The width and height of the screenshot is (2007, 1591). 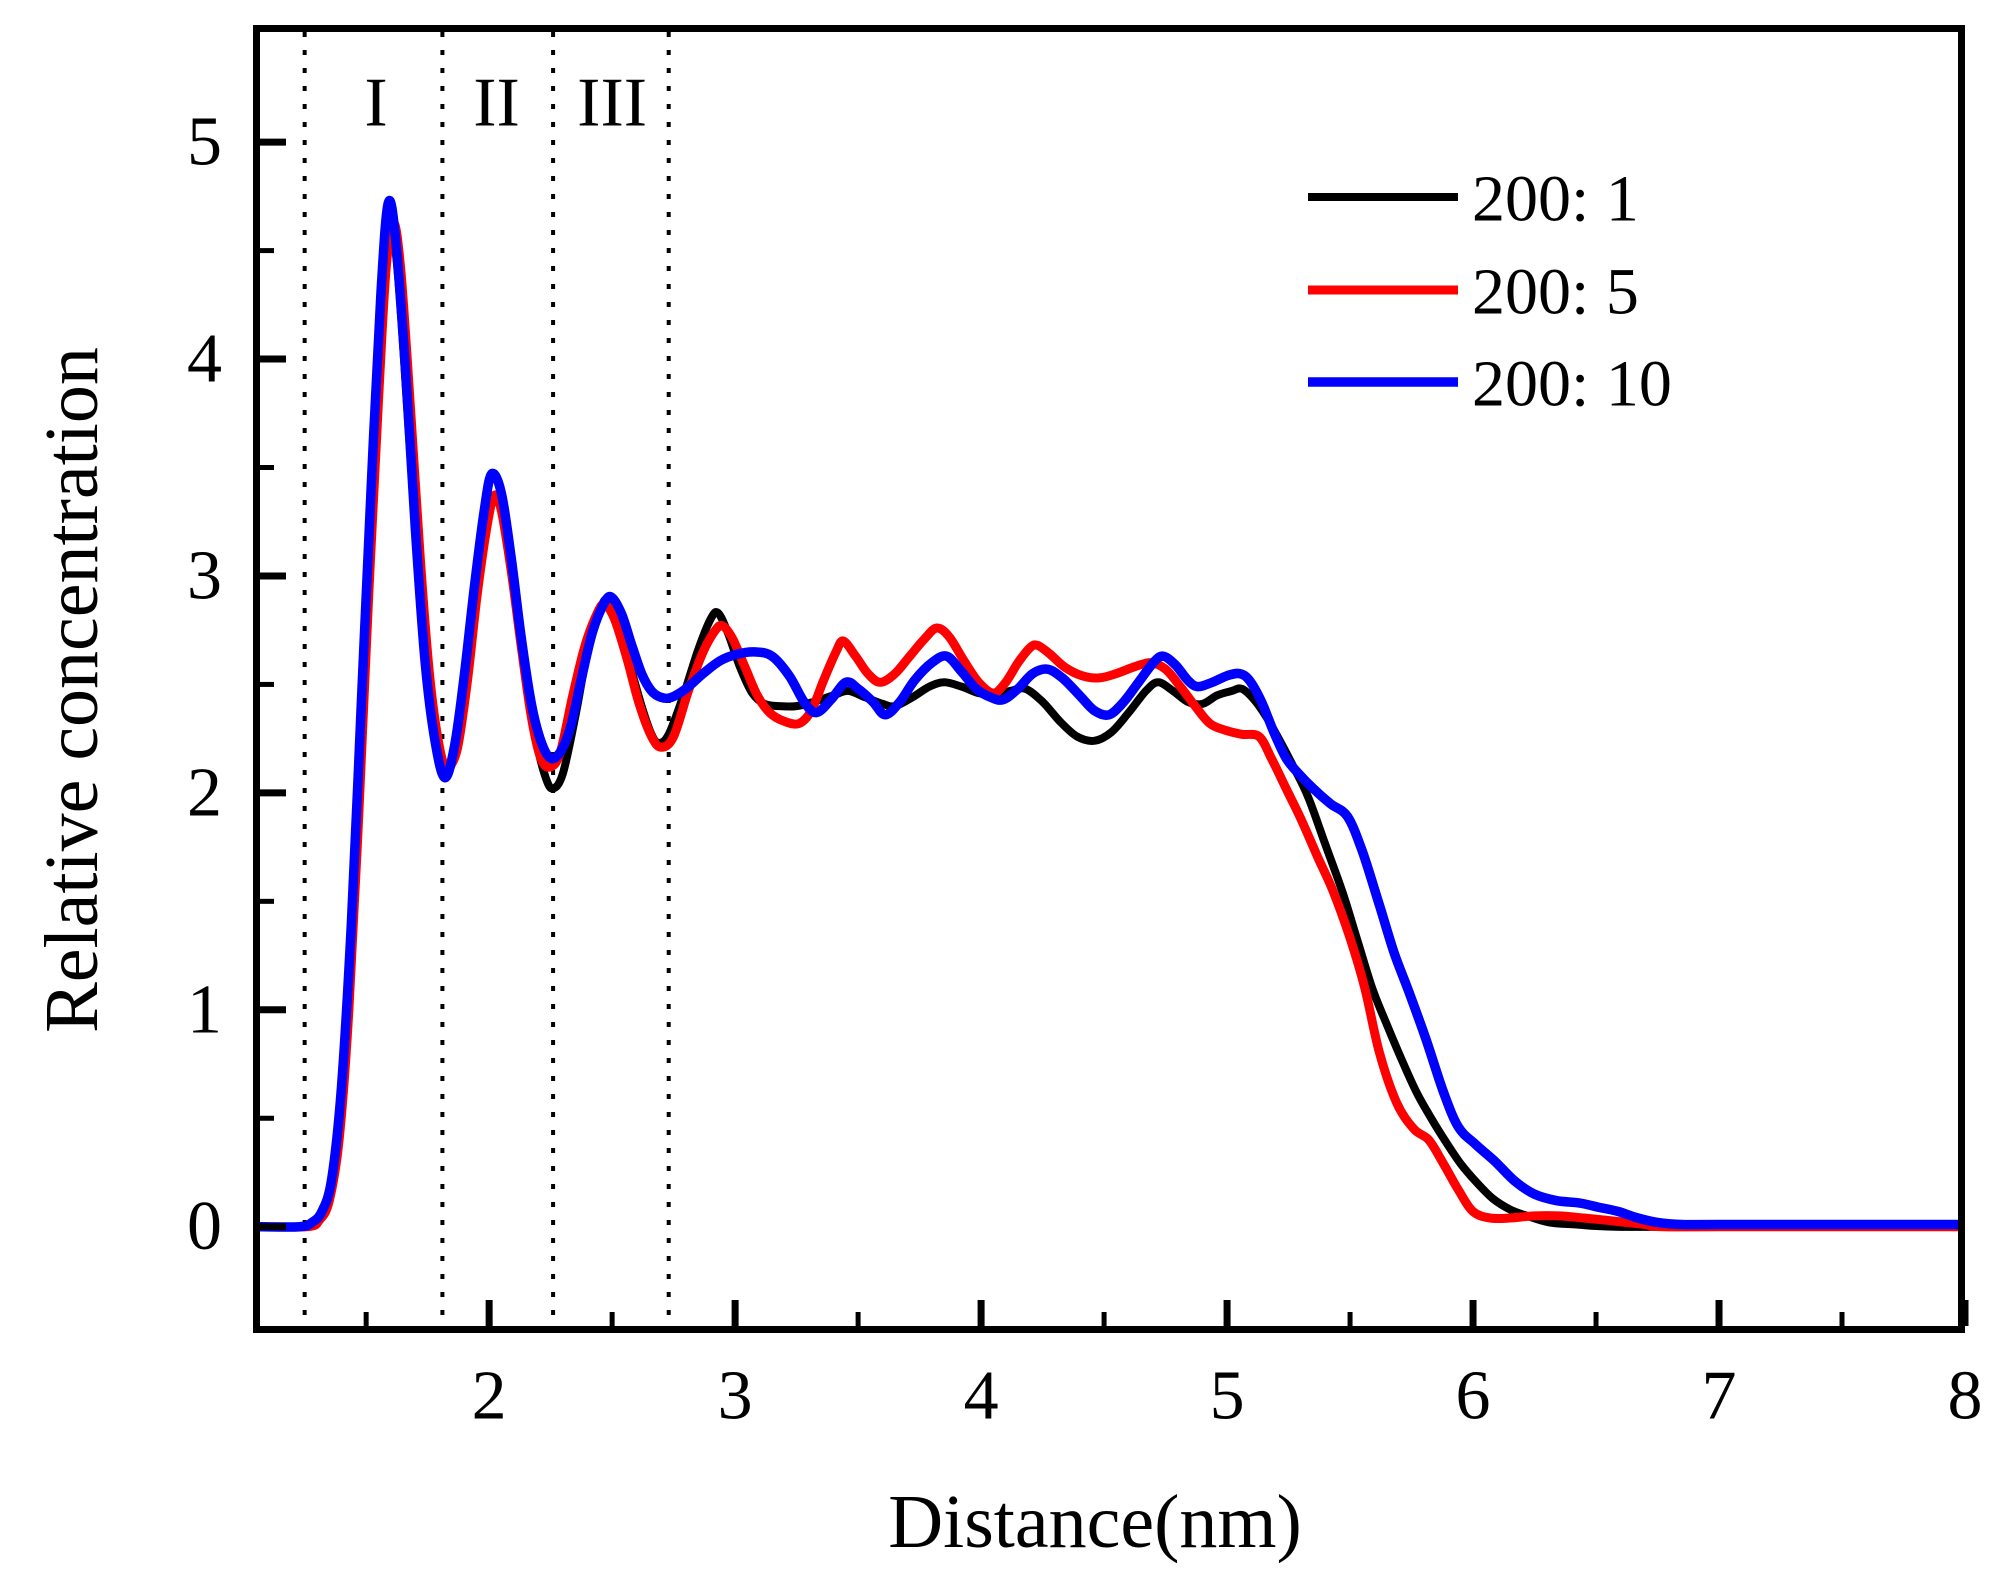 I want to click on x-tick-label: 3, so click(x=735, y=1396).